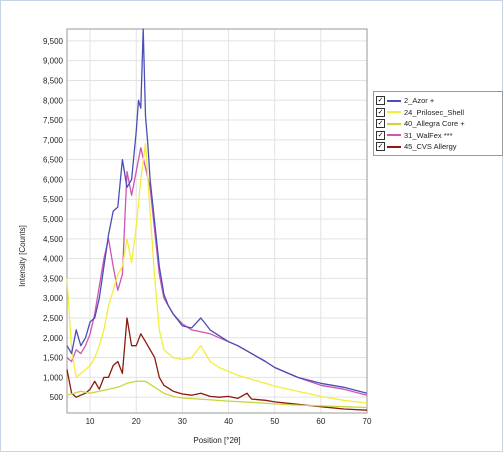 The image size is (503, 453). I want to click on y-tick-label: 4,000, so click(53, 259).